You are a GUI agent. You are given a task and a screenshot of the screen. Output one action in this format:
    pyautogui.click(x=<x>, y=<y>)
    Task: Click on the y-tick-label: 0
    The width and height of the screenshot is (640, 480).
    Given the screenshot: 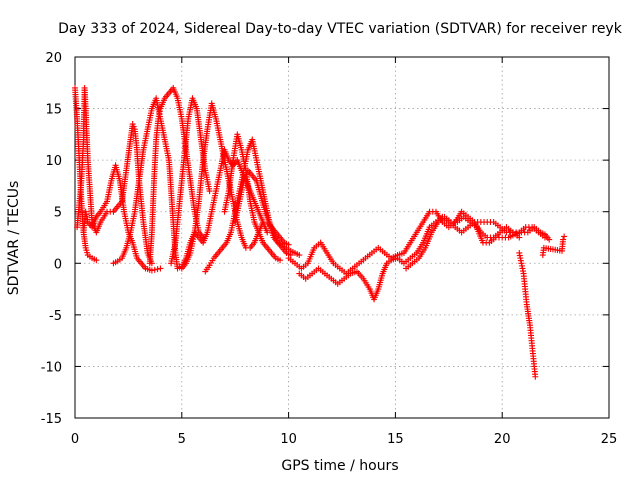 What is the action you would take?
    pyautogui.click(x=58, y=264)
    